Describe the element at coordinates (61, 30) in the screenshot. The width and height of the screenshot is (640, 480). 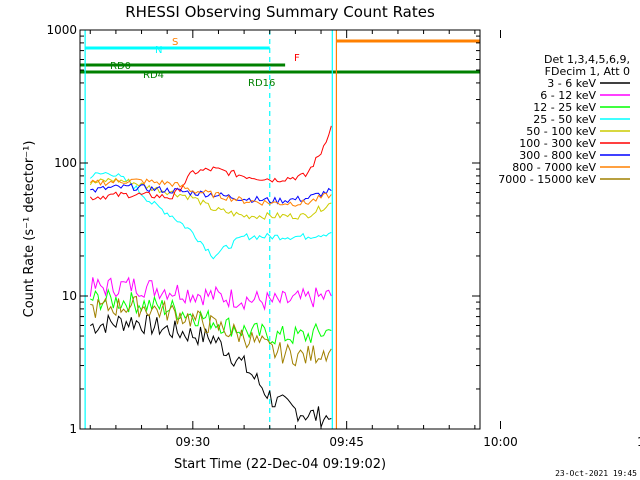
I see `y-tick-label: 1000` at that location.